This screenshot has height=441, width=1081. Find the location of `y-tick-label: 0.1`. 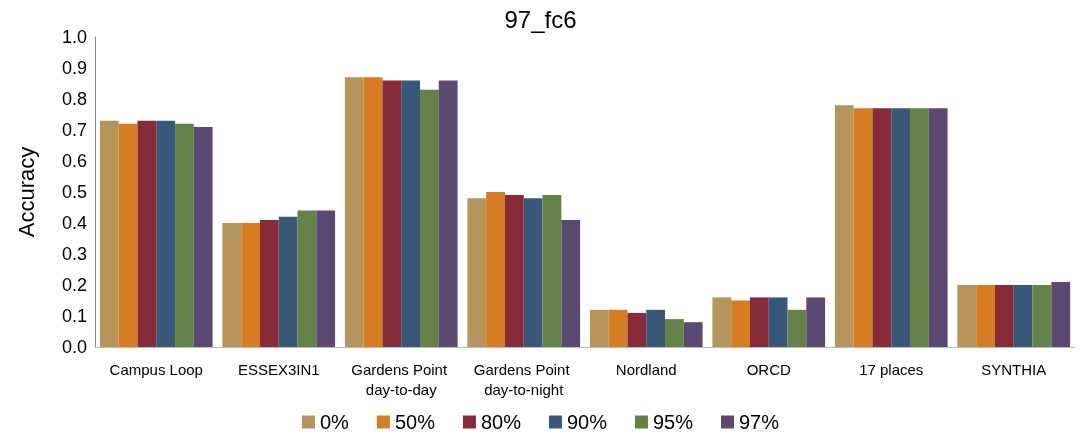

y-tick-label: 0.1 is located at coordinates (74, 316).